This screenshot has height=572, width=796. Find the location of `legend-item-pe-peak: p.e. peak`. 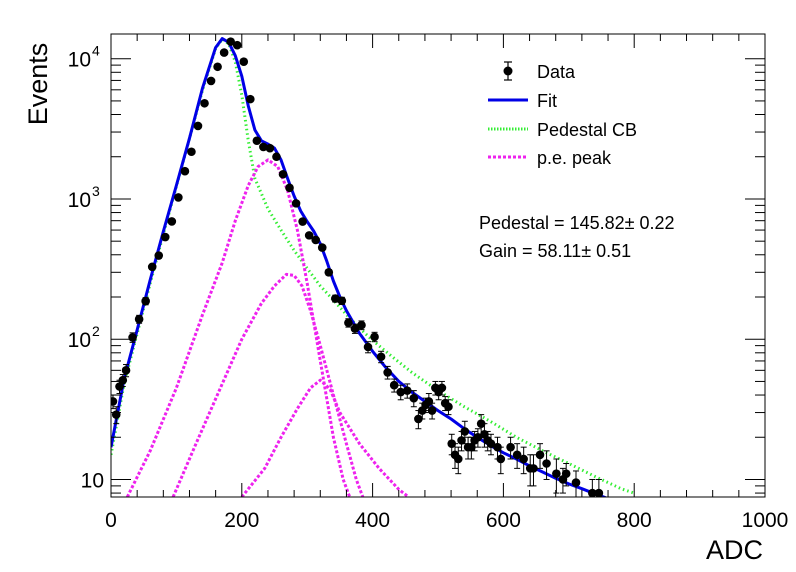

legend-item-pe-peak: p.e. peak is located at coordinates (550, 158).